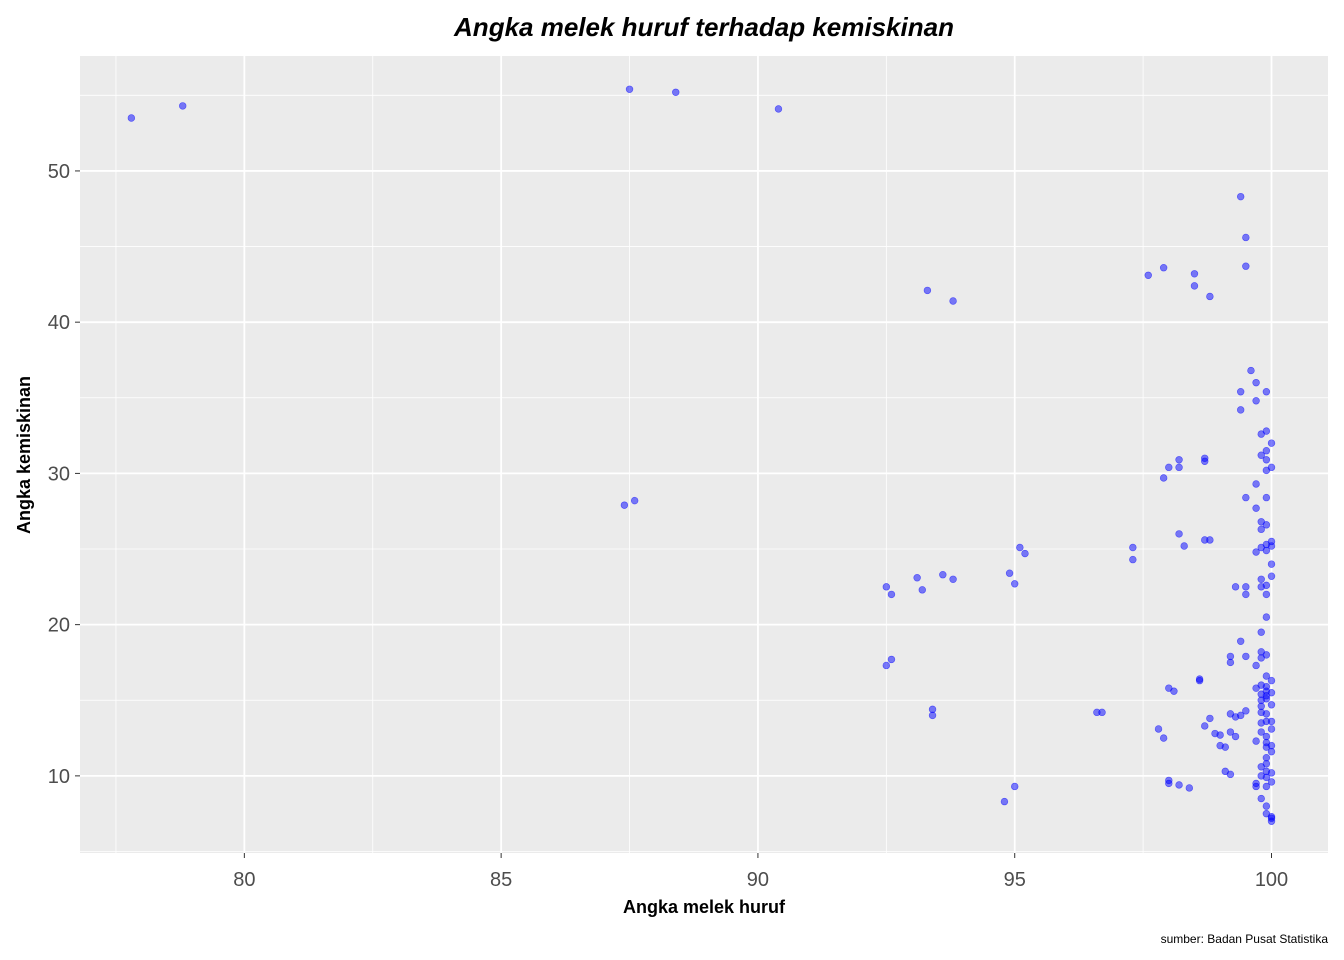 This screenshot has height=960, width=1344. What do you see at coordinates (59, 323) in the screenshot?
I see `y-tick-label: 40` at bounding box center [59, 323].